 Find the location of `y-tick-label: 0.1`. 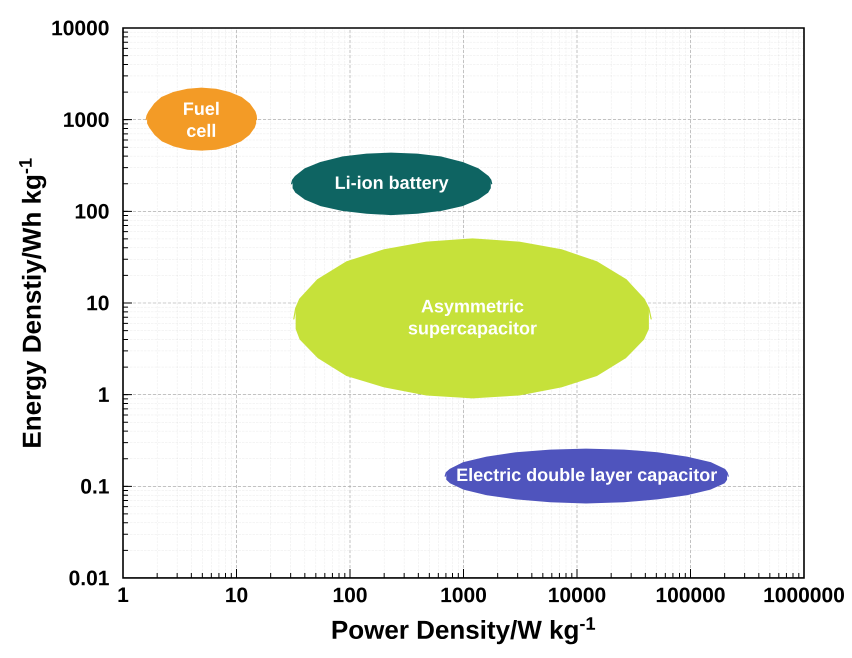

y-tick-label: 0.1 is located at coordinates (95, 486).